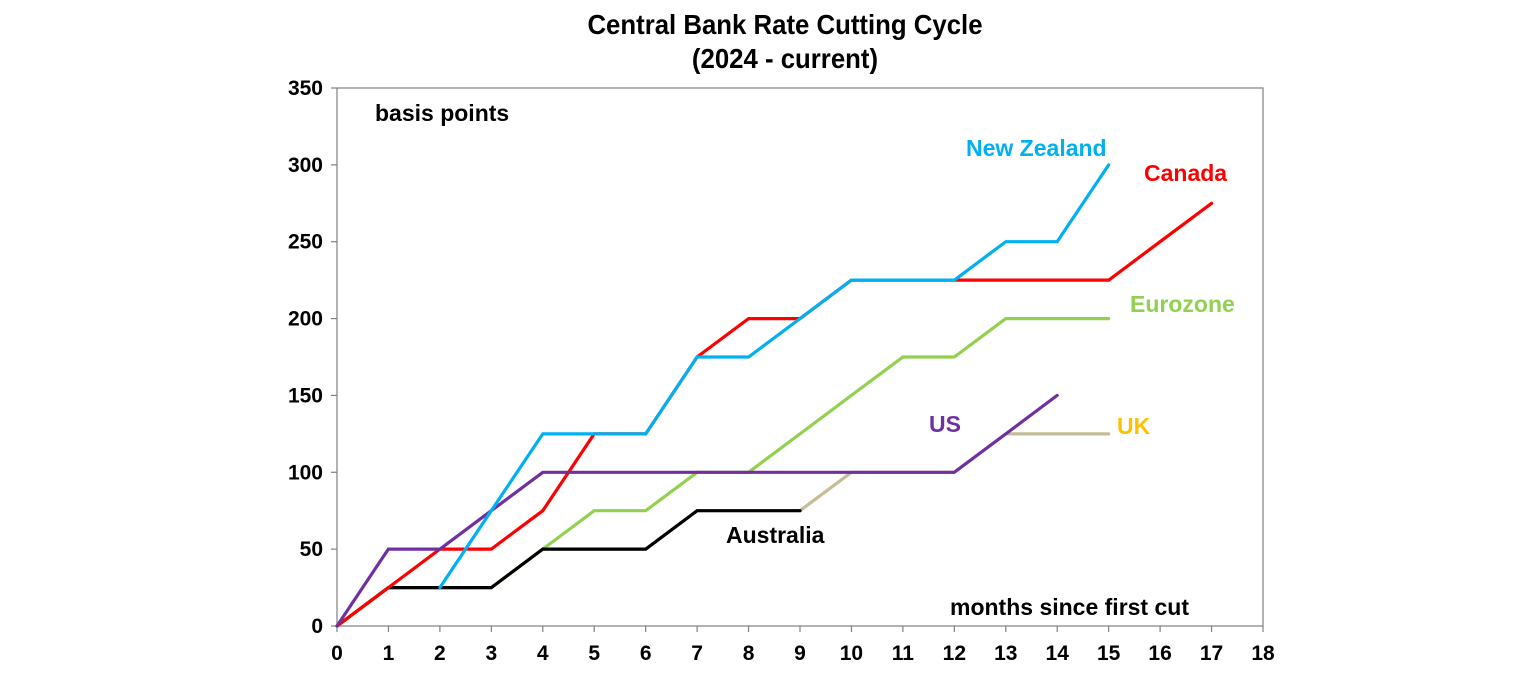 Image resolution: width=1536 pixels, height=680 pixels. I want to click on y-tick-label: 100, so click(305, 472).